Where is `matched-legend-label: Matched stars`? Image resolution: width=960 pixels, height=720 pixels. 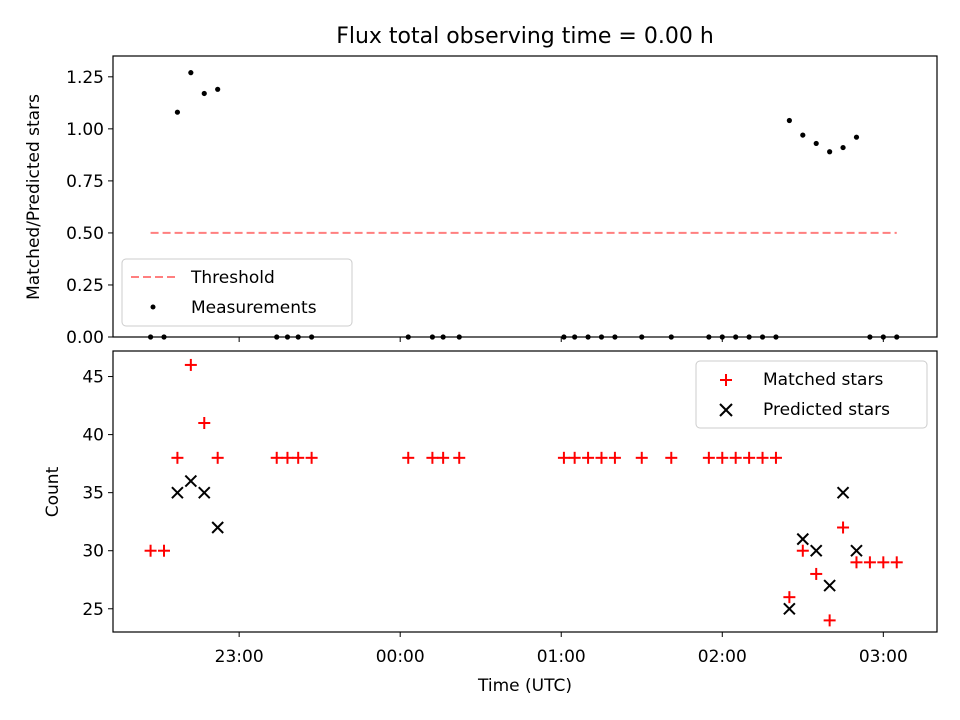 matched-legend-label: Matched stars is located at coordinates (823, 380).